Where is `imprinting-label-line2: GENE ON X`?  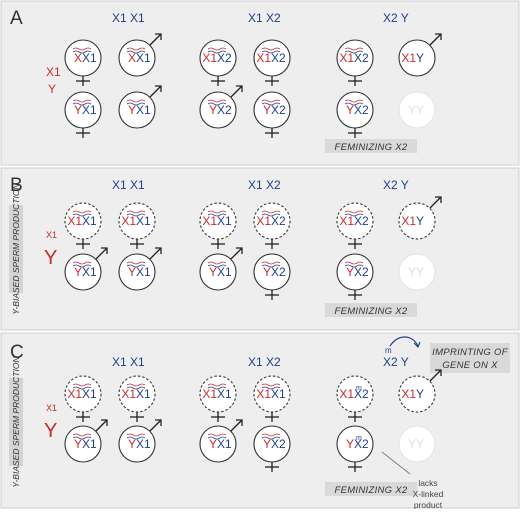
imprinting-label-line2: GENE ON X is located at coordinates (470, 365).